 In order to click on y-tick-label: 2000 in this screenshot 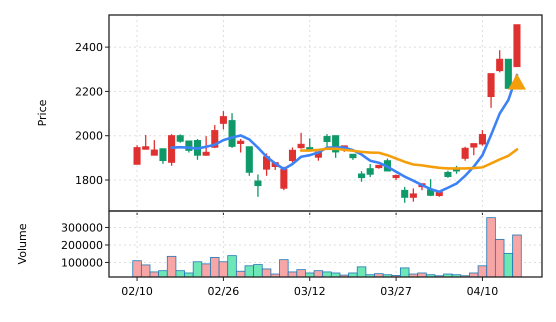, I will do `click(89, 136)`.